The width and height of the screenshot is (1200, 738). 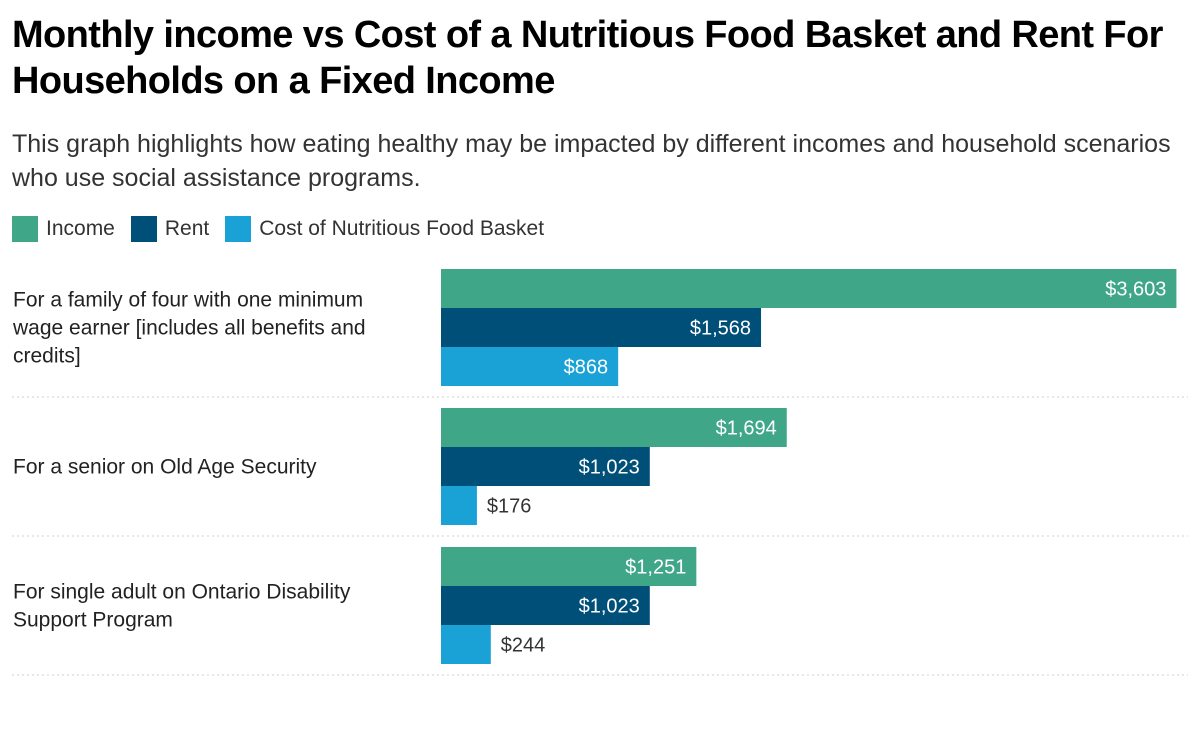 I want to click on legend-swatch-income, so click(x=25, y=229).